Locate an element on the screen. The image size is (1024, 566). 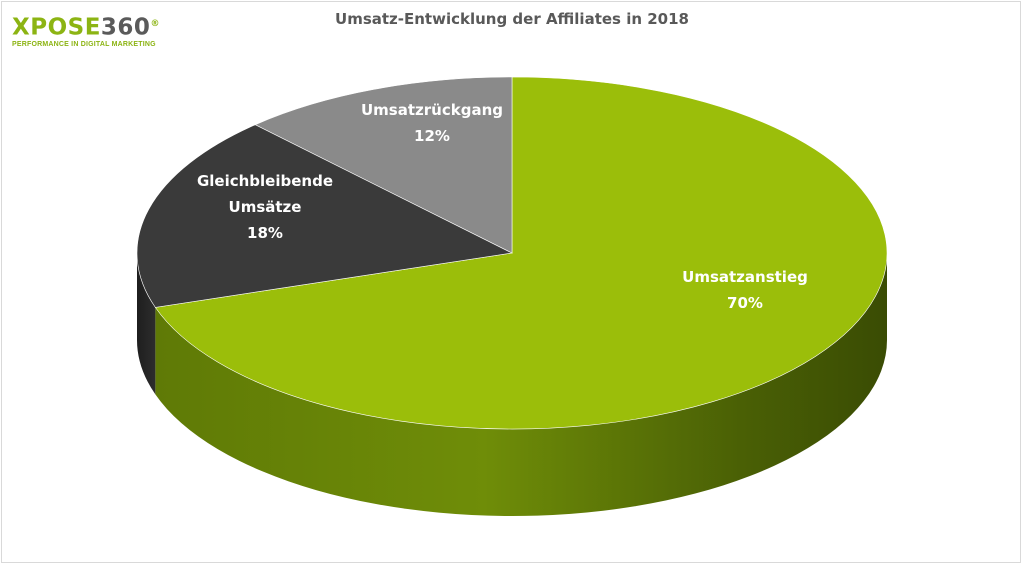
logo-360: 360 is located at coordinates (125, 27).